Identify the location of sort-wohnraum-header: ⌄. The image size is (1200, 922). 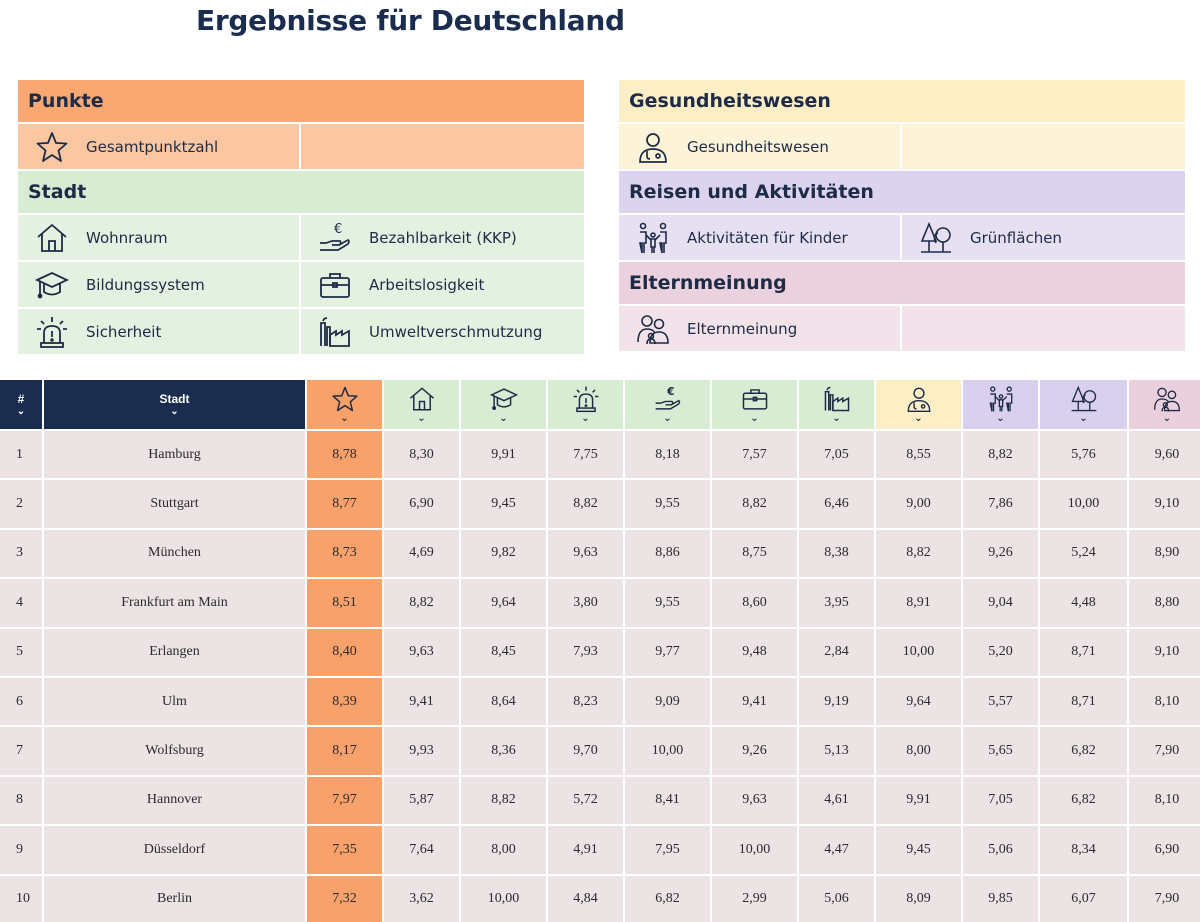
(421, 404).